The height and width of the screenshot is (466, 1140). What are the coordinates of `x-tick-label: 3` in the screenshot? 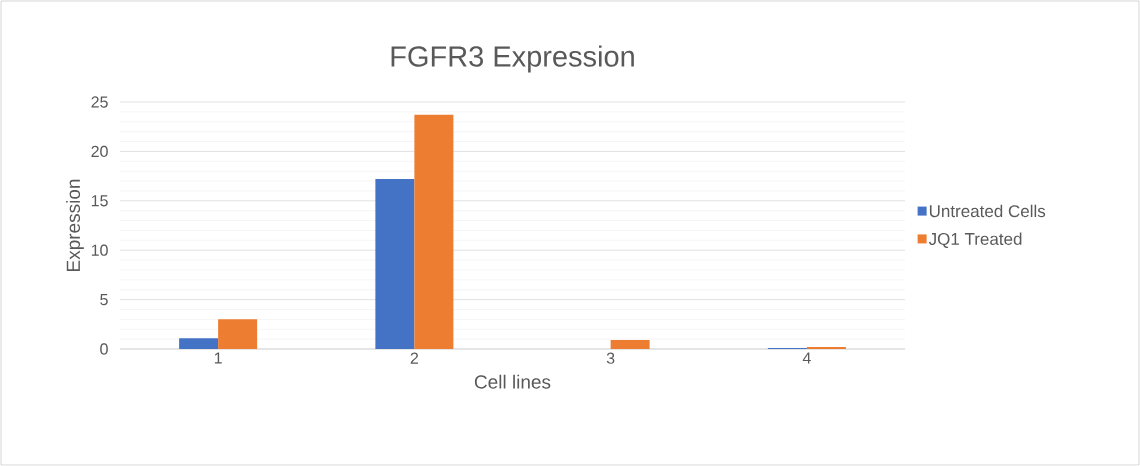 It's located at (610, 358).